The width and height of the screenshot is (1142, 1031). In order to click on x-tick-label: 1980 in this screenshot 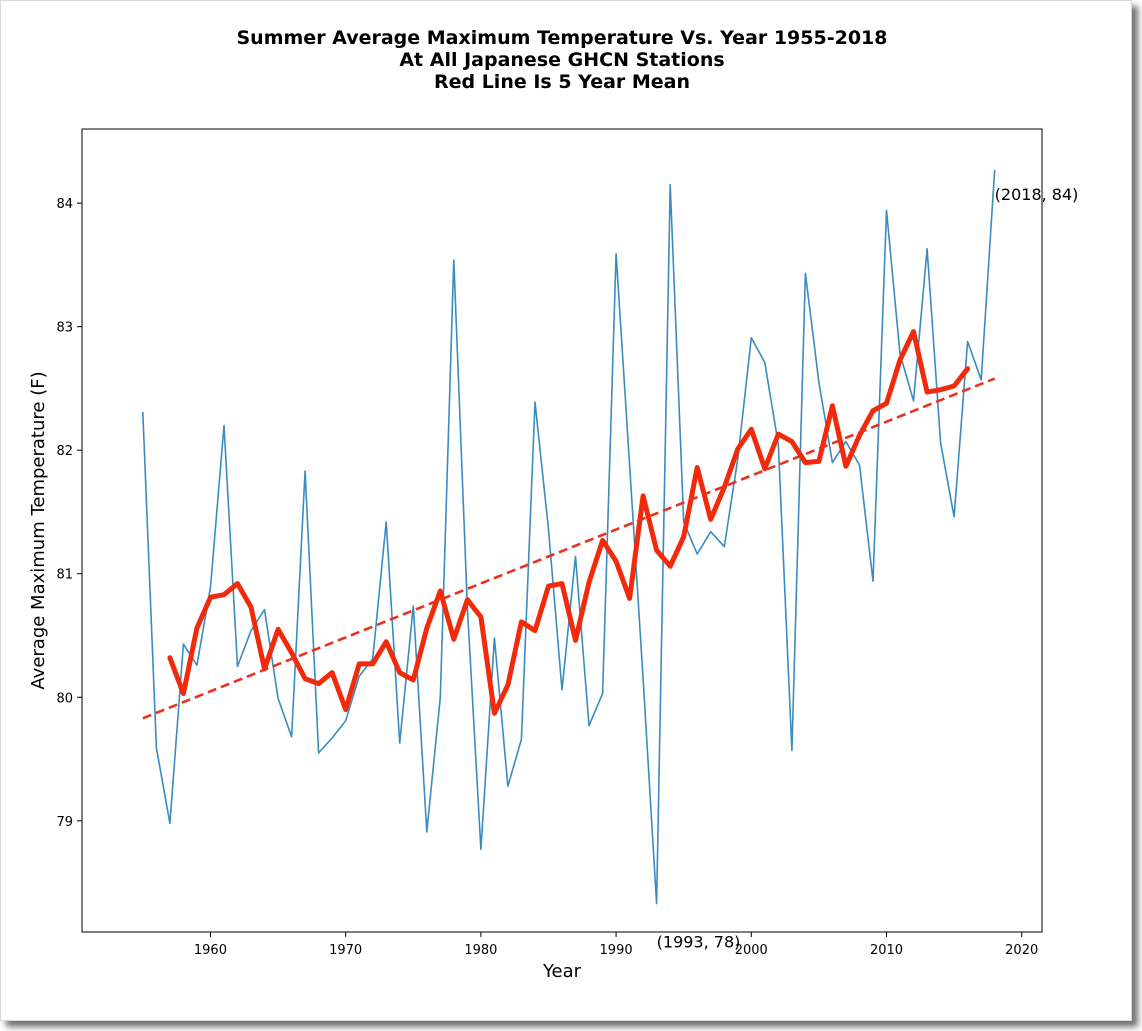, I will do `click(480, 950)`.